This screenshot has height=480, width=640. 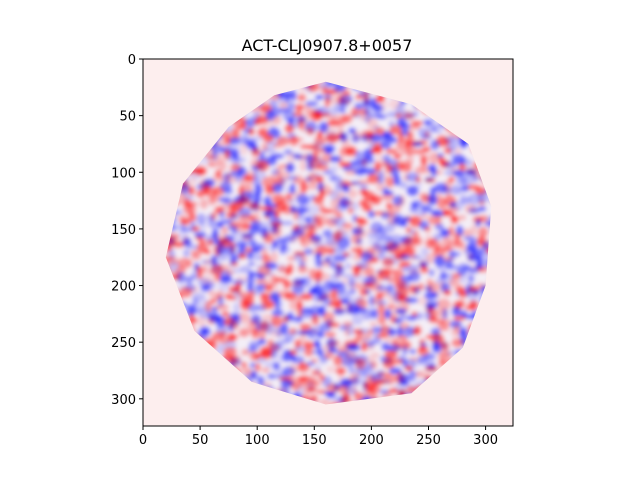 I want to click on x-tick-label: 0, so click(x=143, y=440).